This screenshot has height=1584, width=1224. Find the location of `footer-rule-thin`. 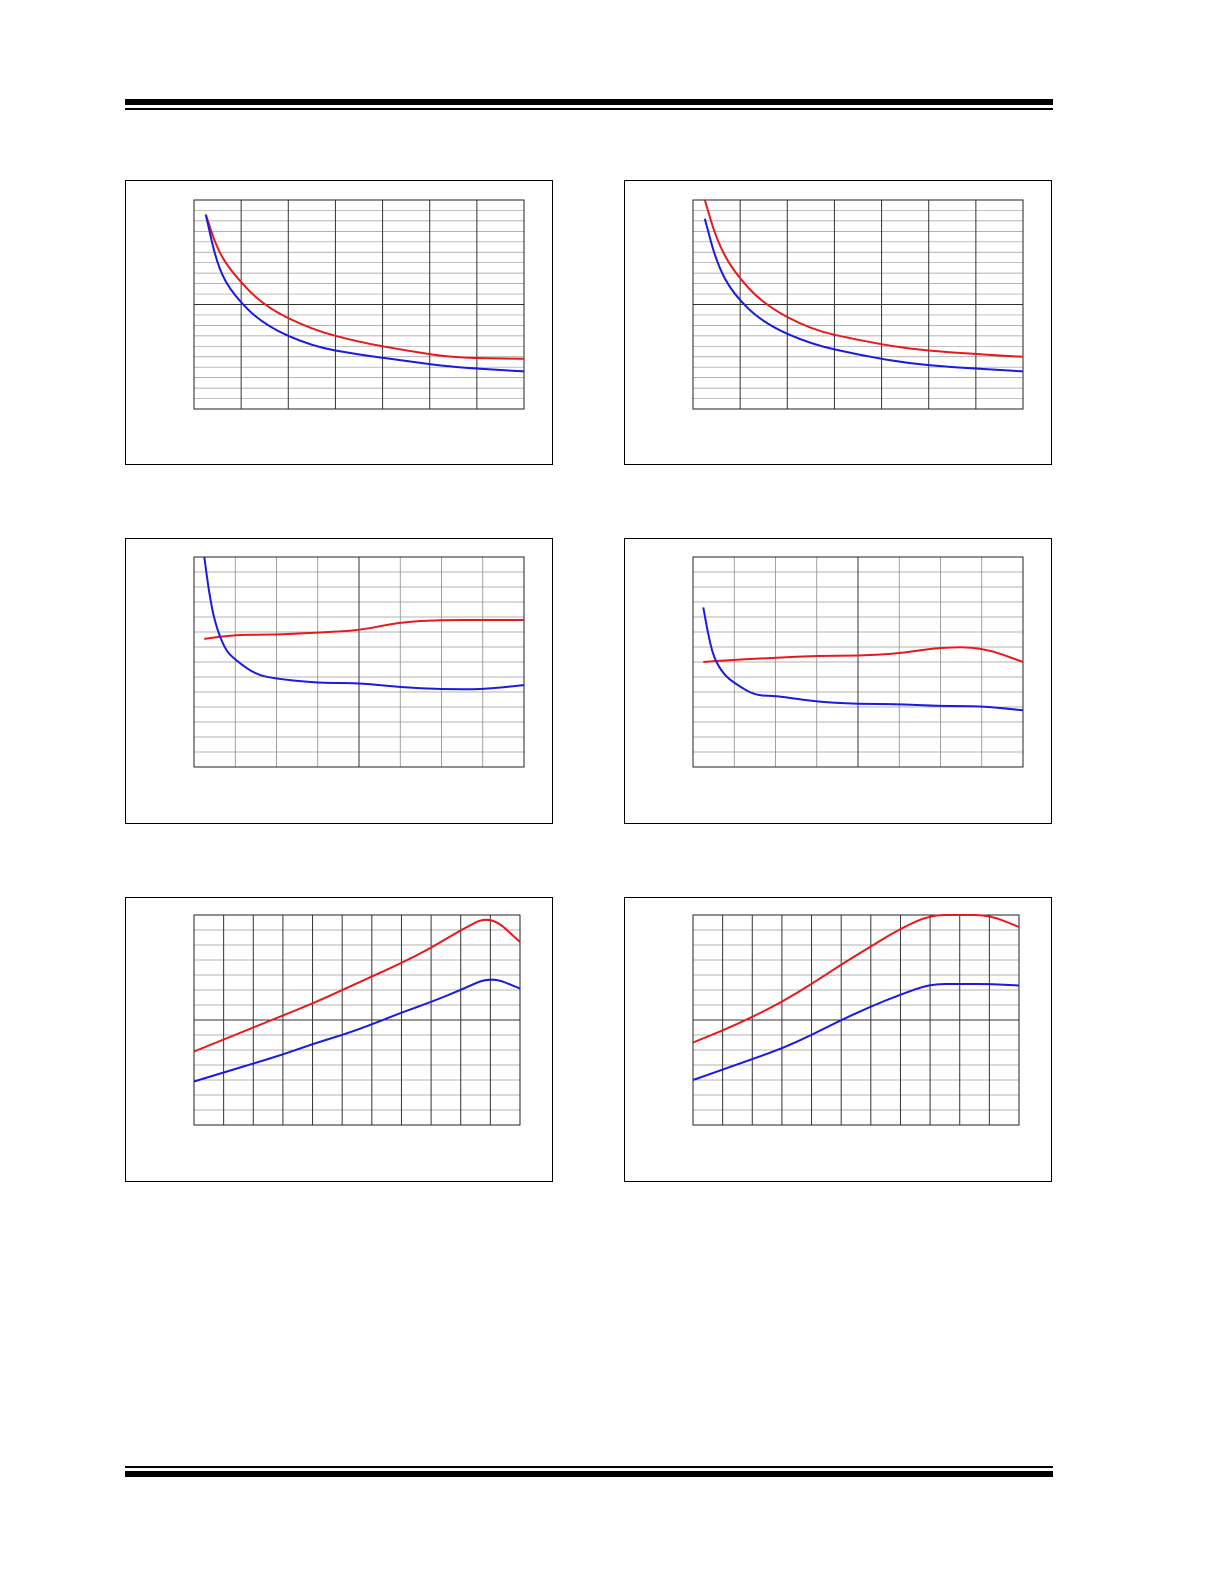

footer-rule-thin is located at coordinates (589, 1467).